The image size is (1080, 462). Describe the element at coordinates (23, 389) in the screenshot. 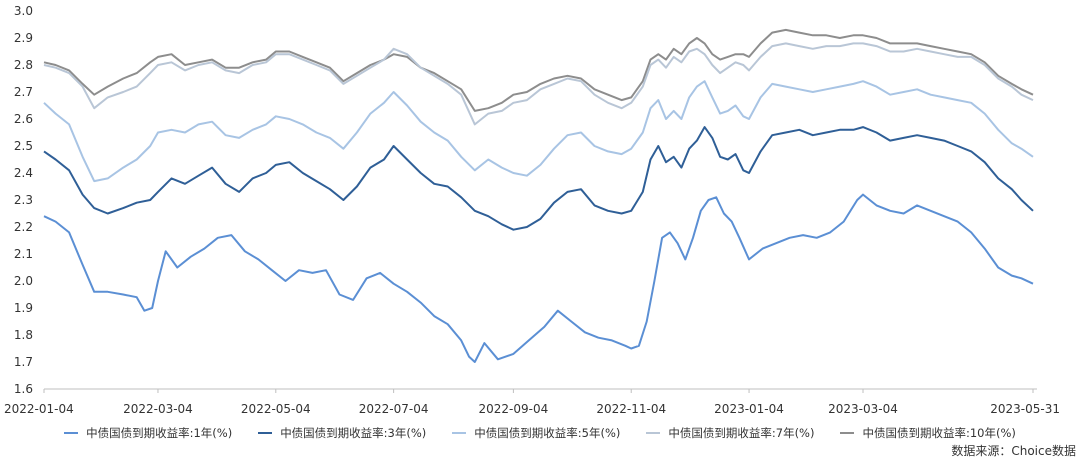

I see `y-tick-label: 1.6` at that location.